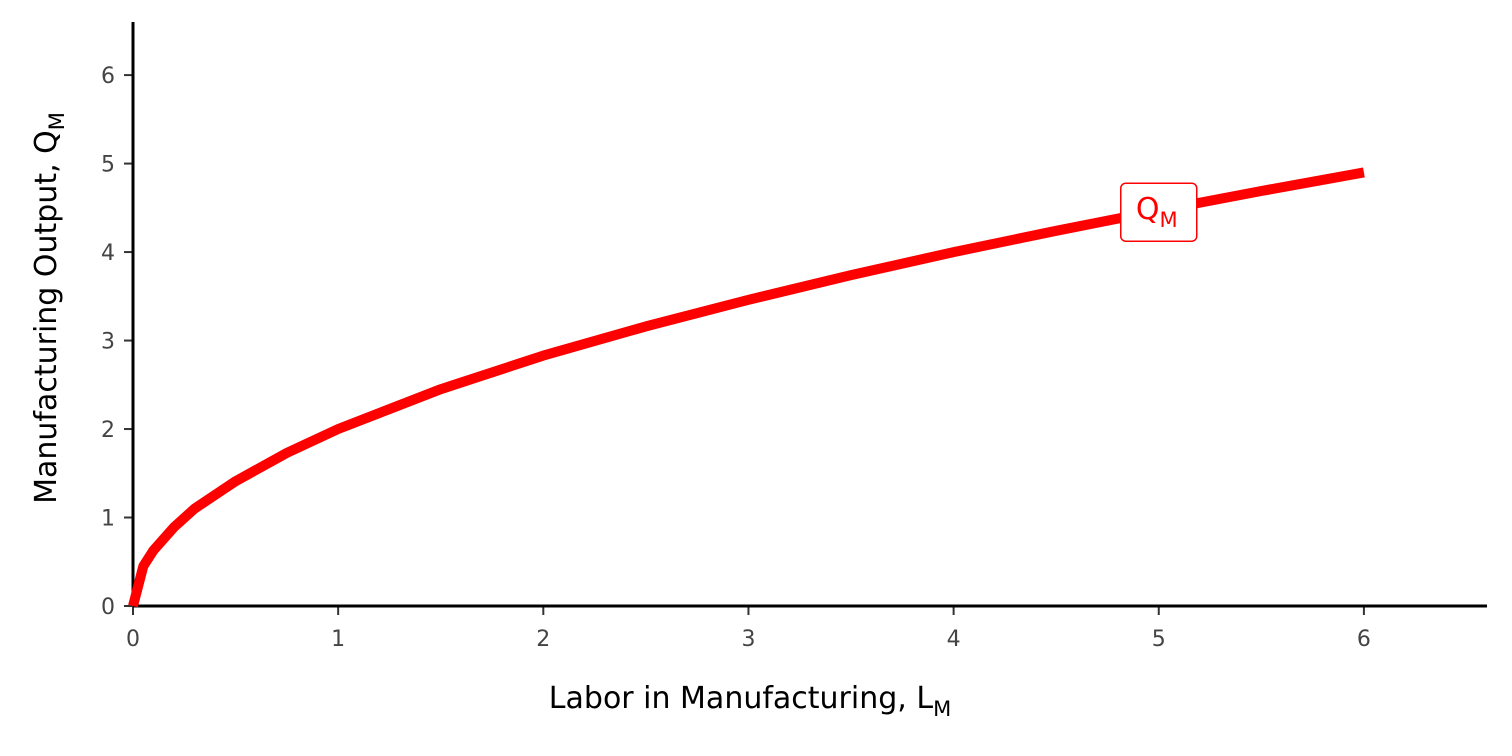  I want to click on y-axis-title: Manufacturing Output, QM, so click(49, 308).